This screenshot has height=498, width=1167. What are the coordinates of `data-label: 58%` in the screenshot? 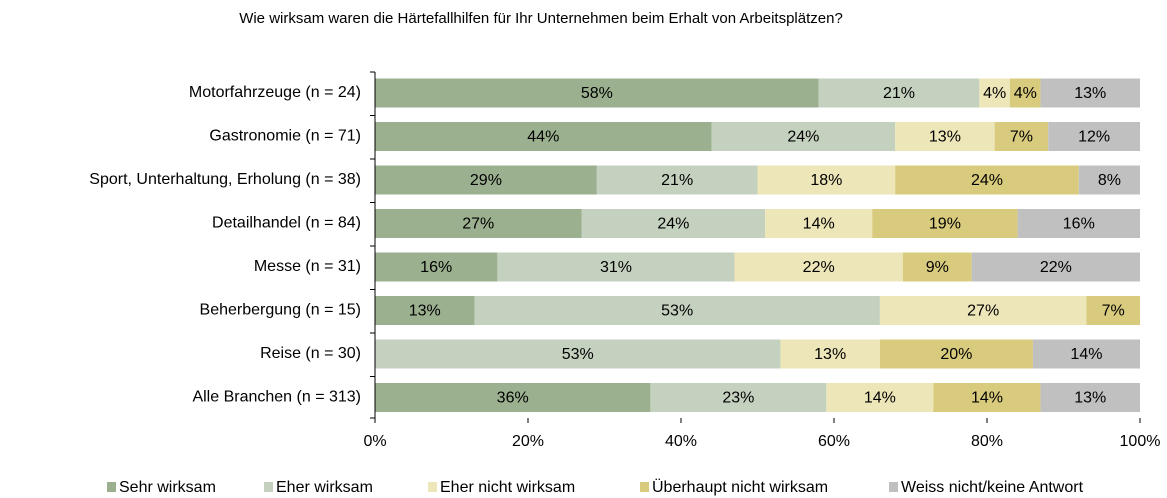 It's located at (597, 93).